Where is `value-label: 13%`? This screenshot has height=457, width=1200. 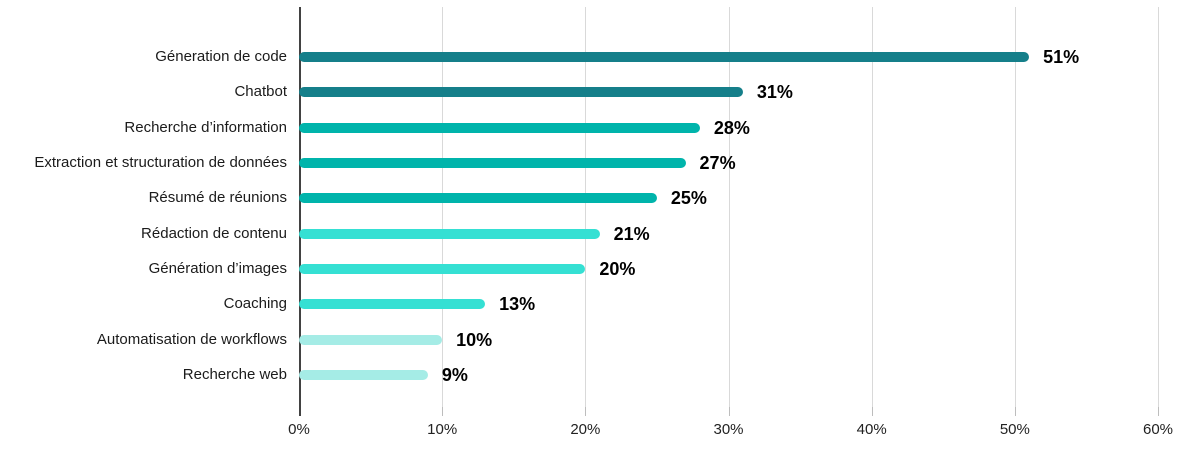 value-label: 13% is located at coordinates (517, 304).